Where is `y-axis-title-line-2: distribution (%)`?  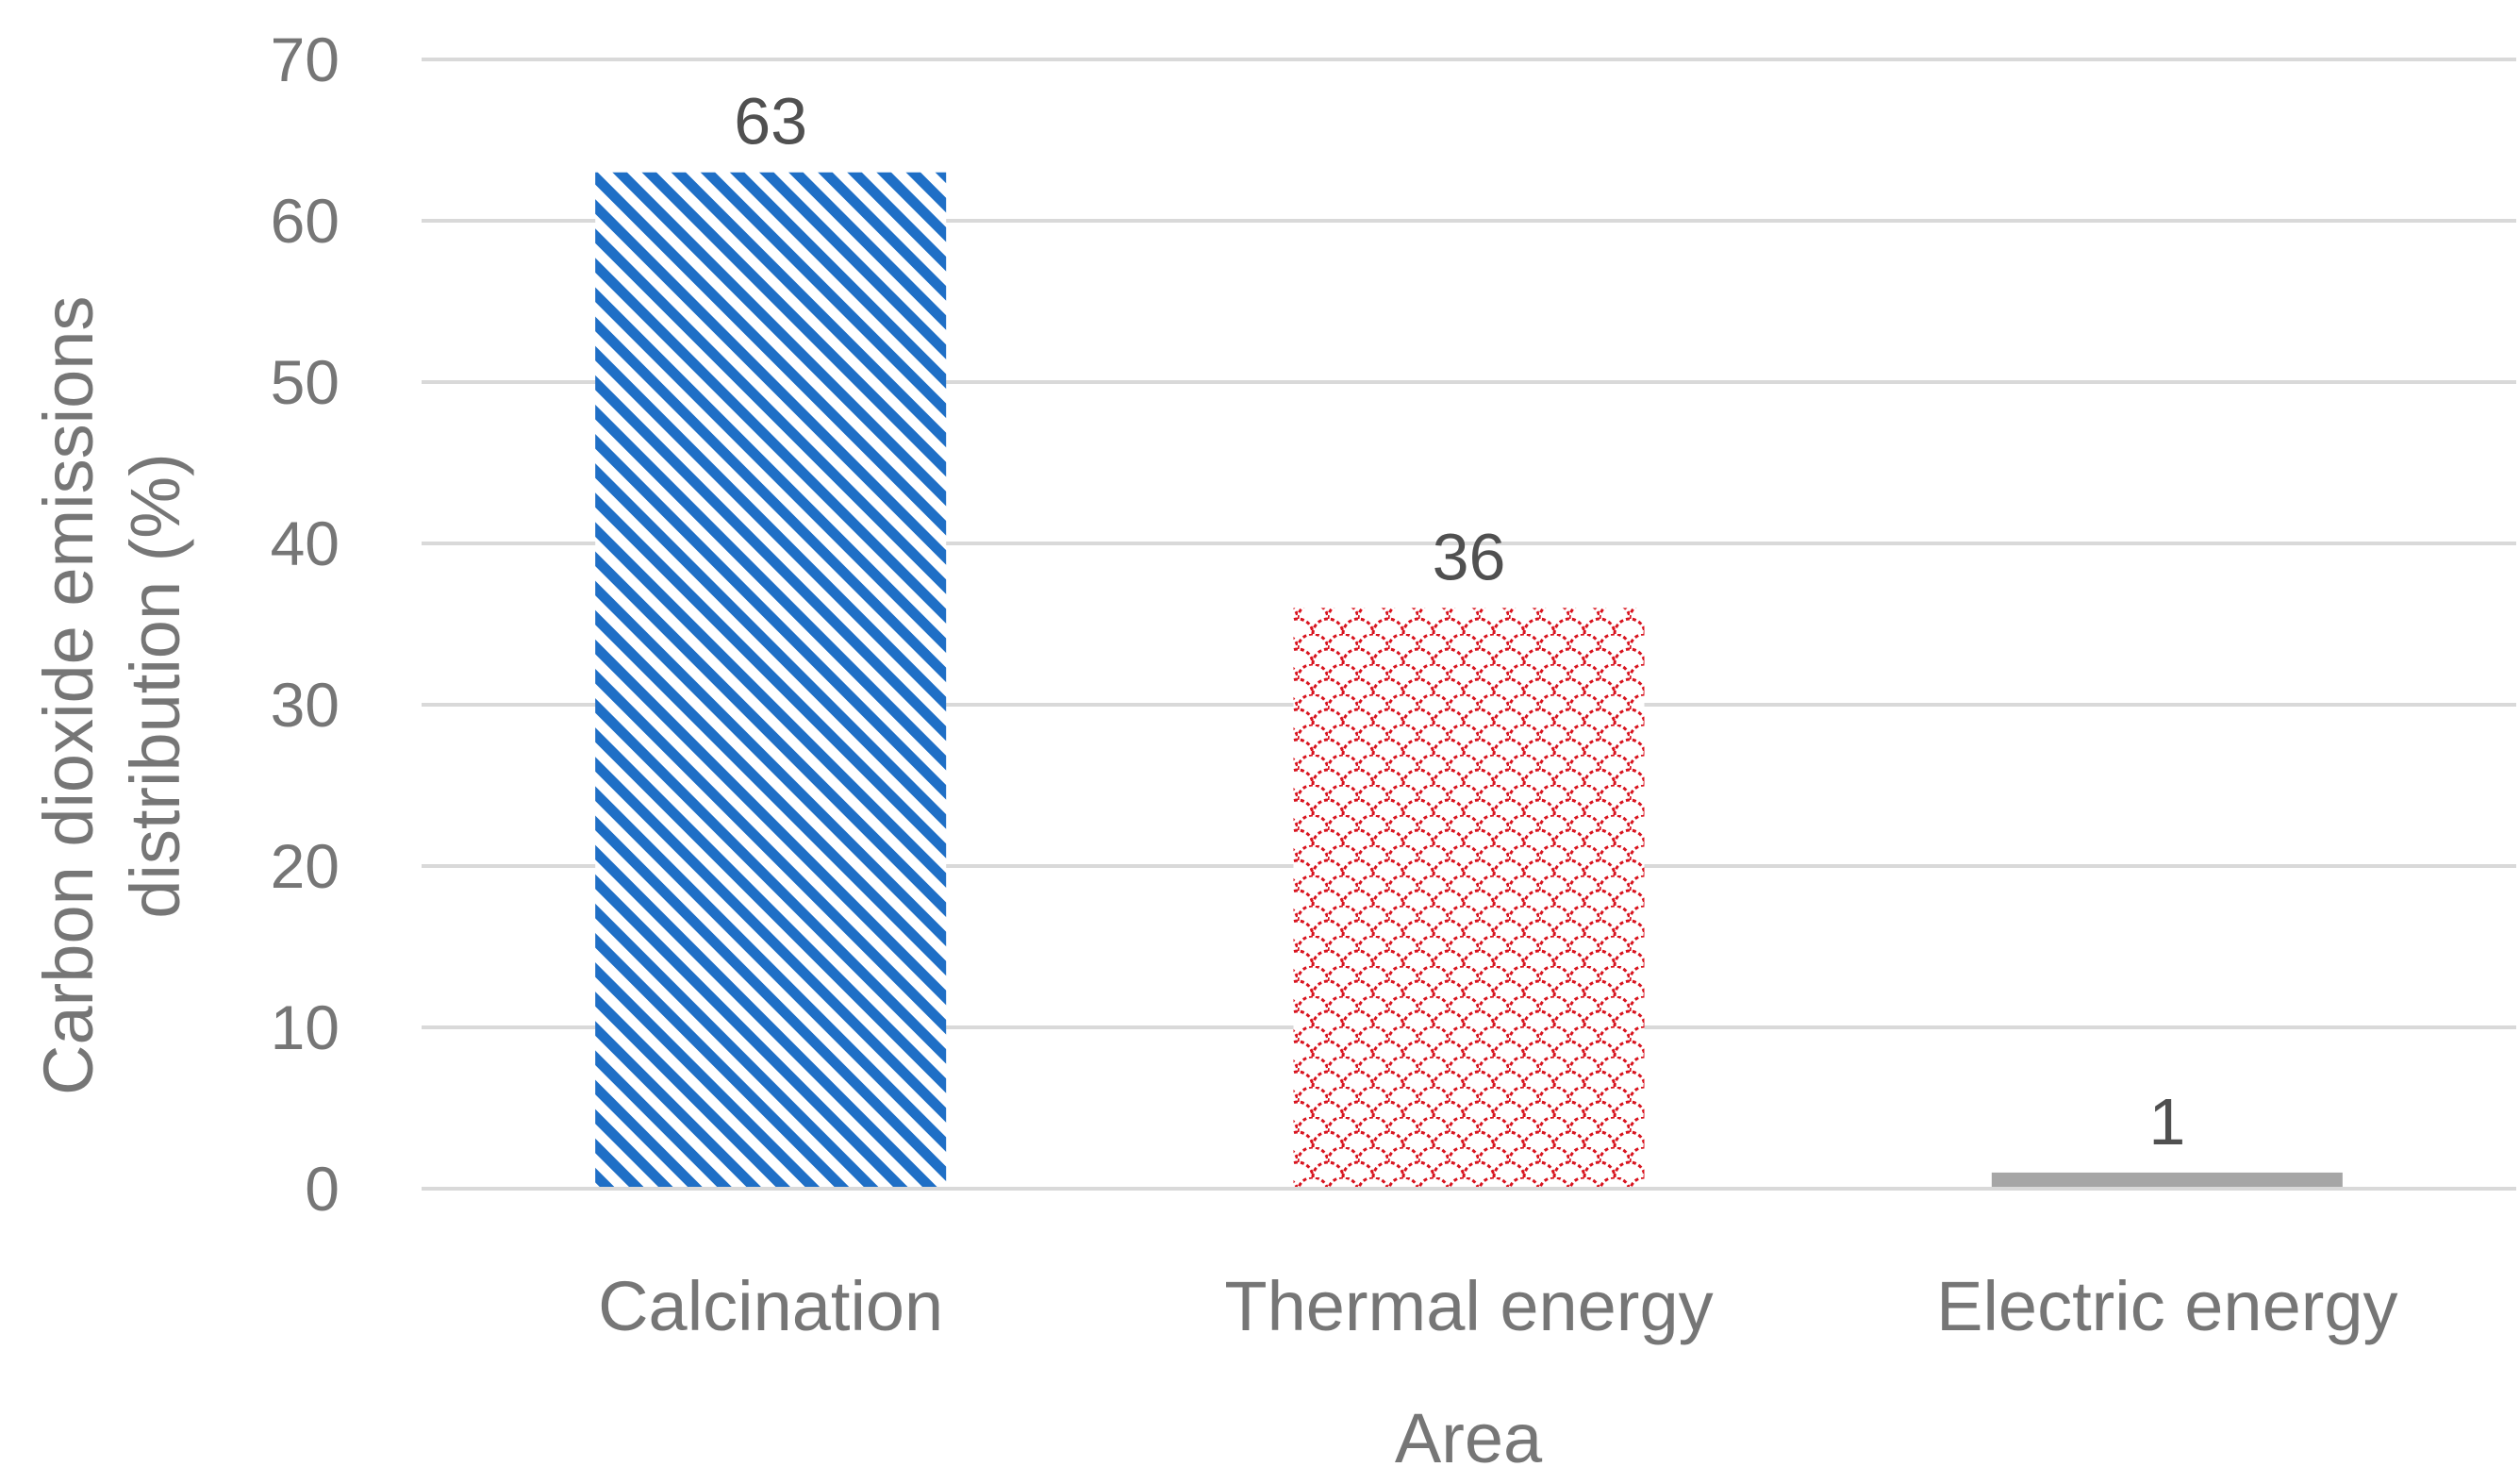
y-axis-title-line-2: distribution (%) is located at coordinates (155, 686).